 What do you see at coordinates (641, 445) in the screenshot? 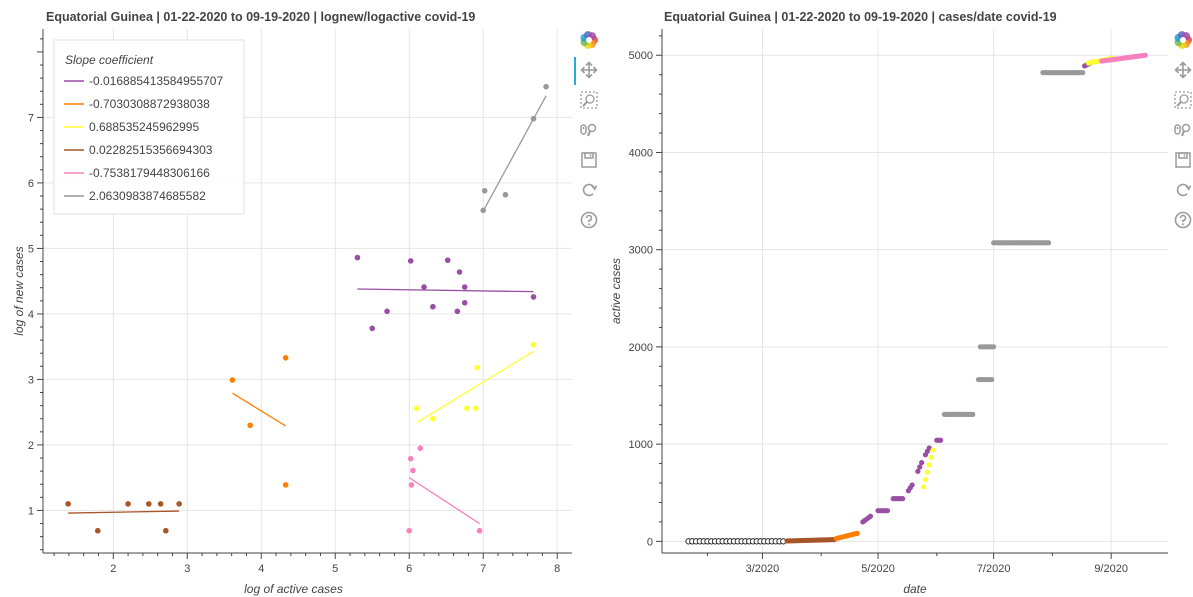
I see `y-tick-label: 1000` at bounding box center [641, 445].